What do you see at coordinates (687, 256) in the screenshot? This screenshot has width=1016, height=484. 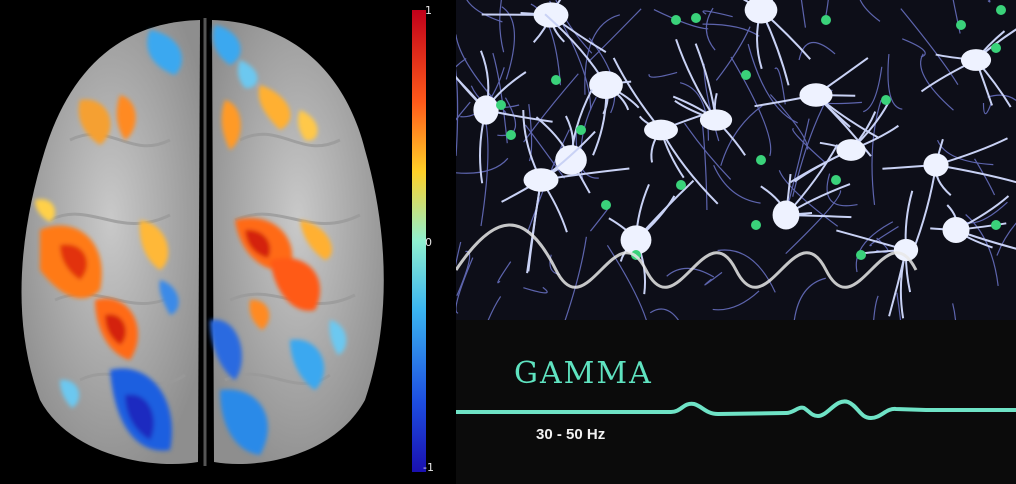 I see `sine-wave` at bounding box center [687, 256].